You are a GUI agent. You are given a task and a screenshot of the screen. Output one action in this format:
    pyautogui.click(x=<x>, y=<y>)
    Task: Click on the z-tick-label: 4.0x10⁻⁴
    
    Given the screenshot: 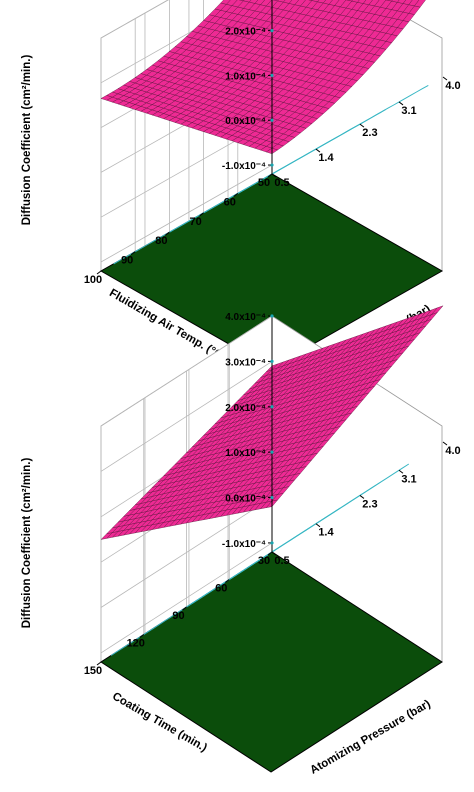 What is the action you would take?
    pyautogui.click(x=245, y=317)
    